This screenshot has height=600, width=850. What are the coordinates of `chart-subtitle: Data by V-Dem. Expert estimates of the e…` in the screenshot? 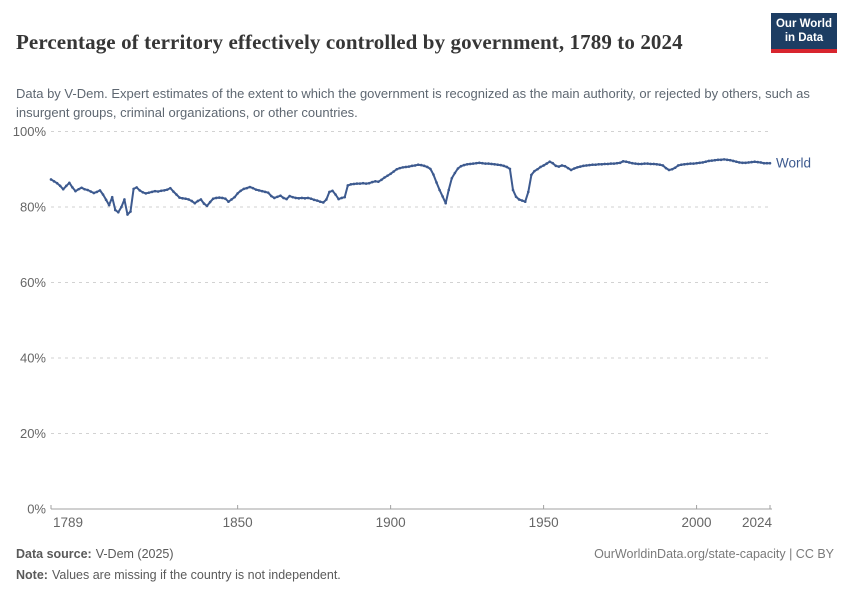 It's located at (413, 103).